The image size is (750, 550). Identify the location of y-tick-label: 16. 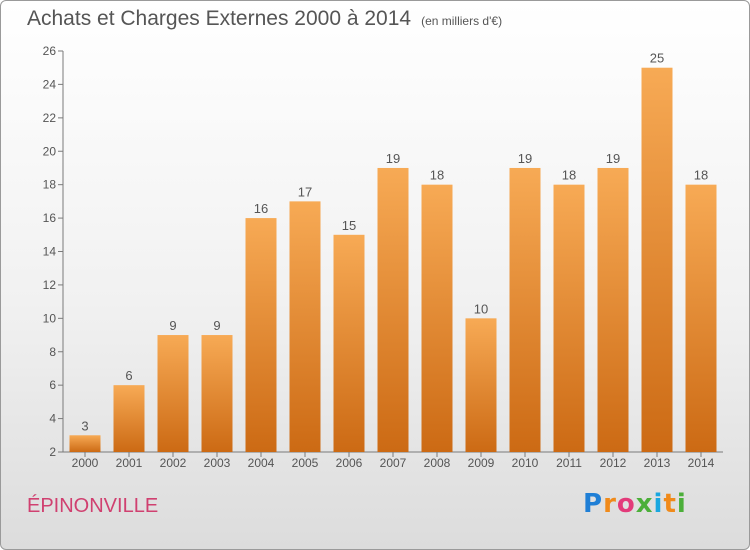
(50, 218).